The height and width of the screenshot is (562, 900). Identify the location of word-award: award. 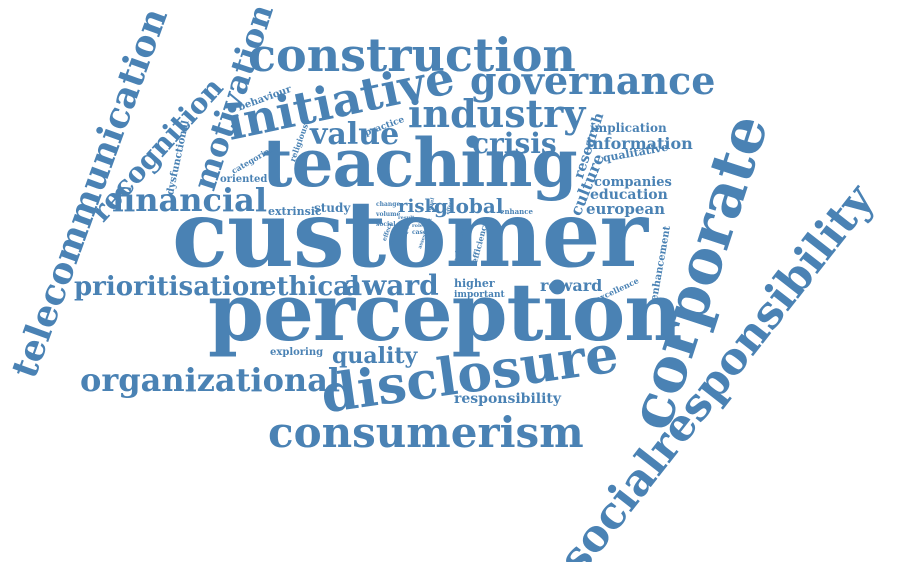
(391, 285).